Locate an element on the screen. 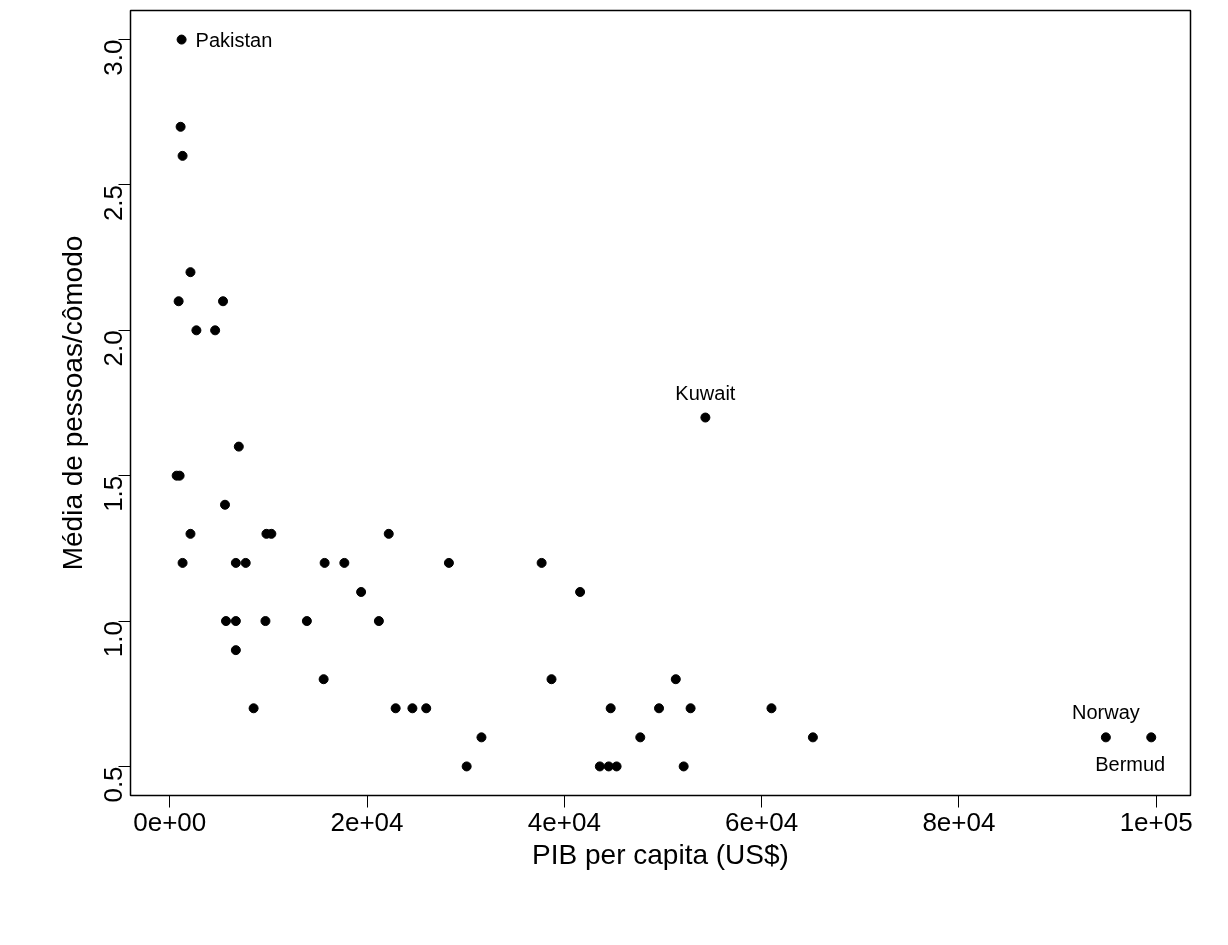 This screenshot has height=945, width=1228. x-tick-label: 8e+04 is located at coordinates (959, 821).